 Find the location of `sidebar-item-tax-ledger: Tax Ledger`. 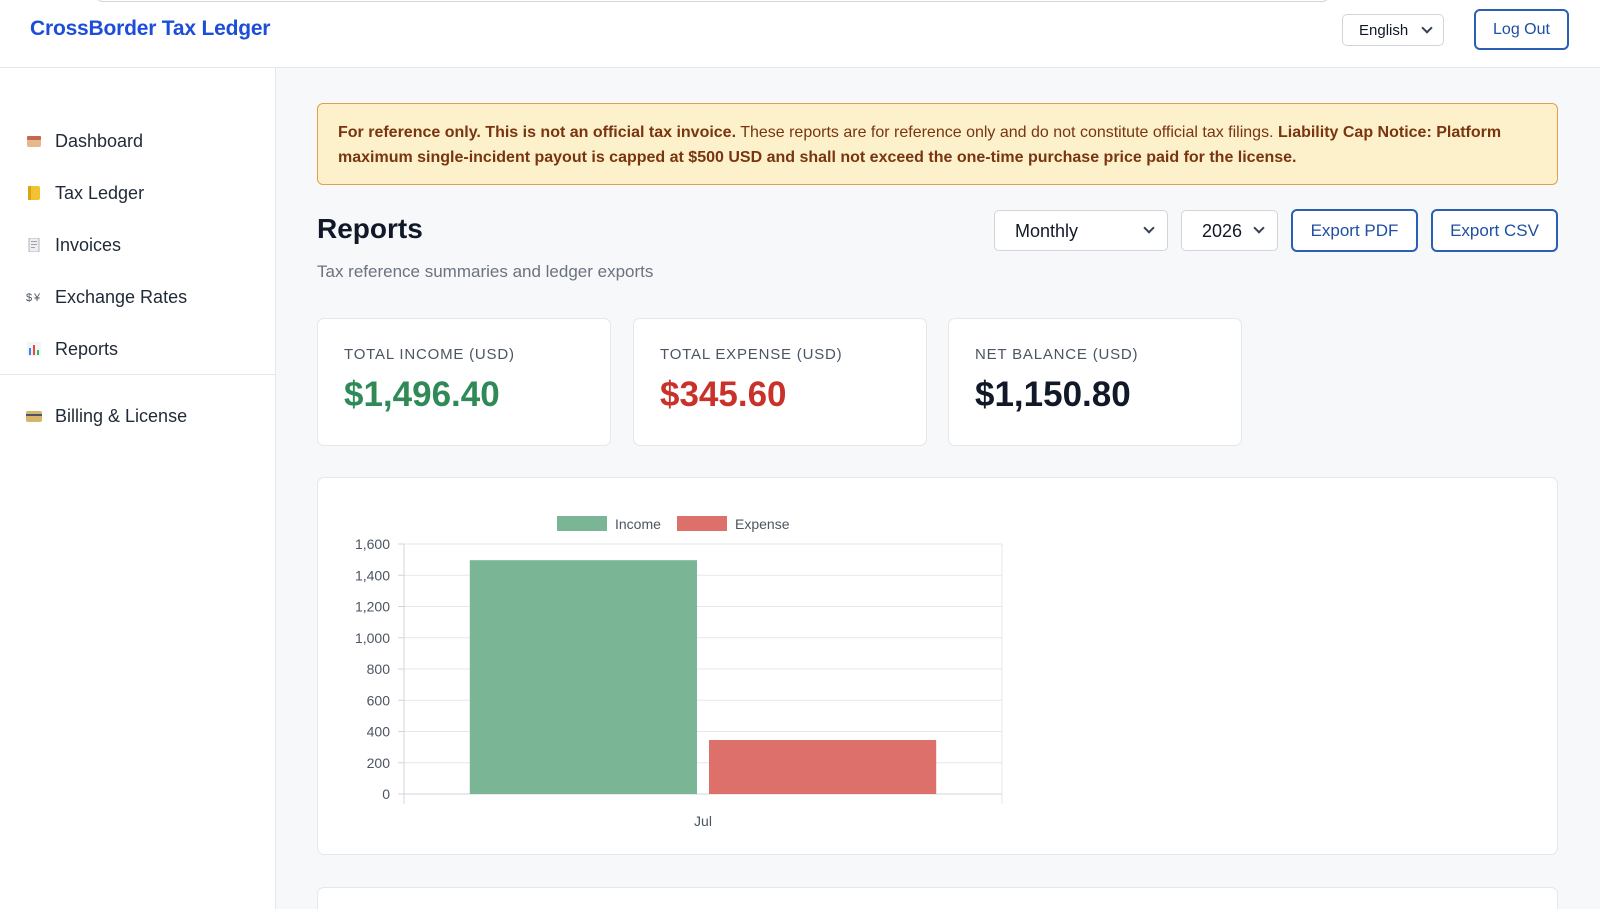

sidebar-item-tax-ledger: Tax Ledger is located at coordinates (138, 193).